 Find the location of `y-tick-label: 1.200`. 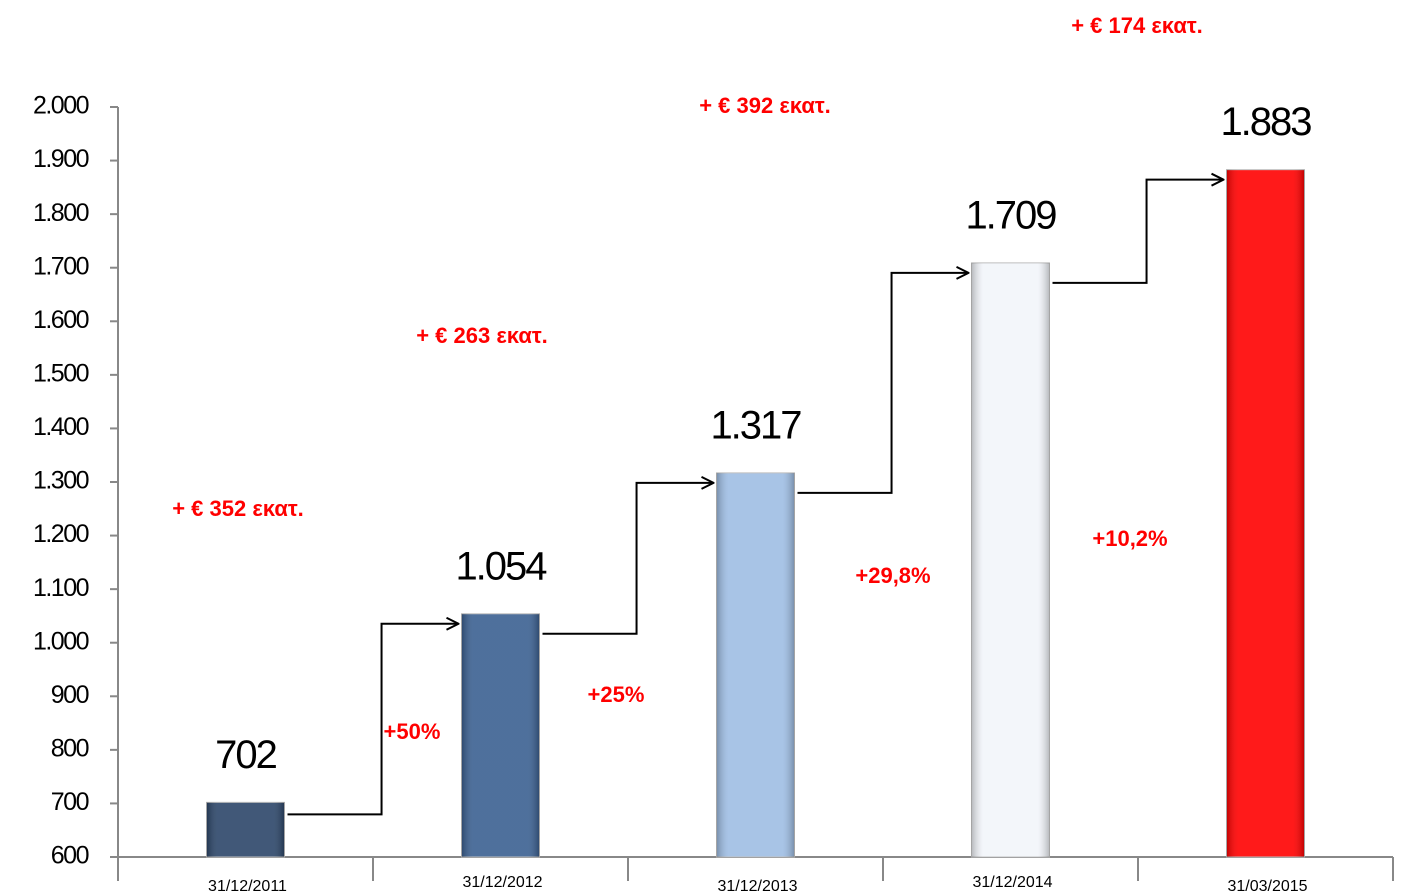

y-tick-label: 1.200 is located at coordinates (61, 534).